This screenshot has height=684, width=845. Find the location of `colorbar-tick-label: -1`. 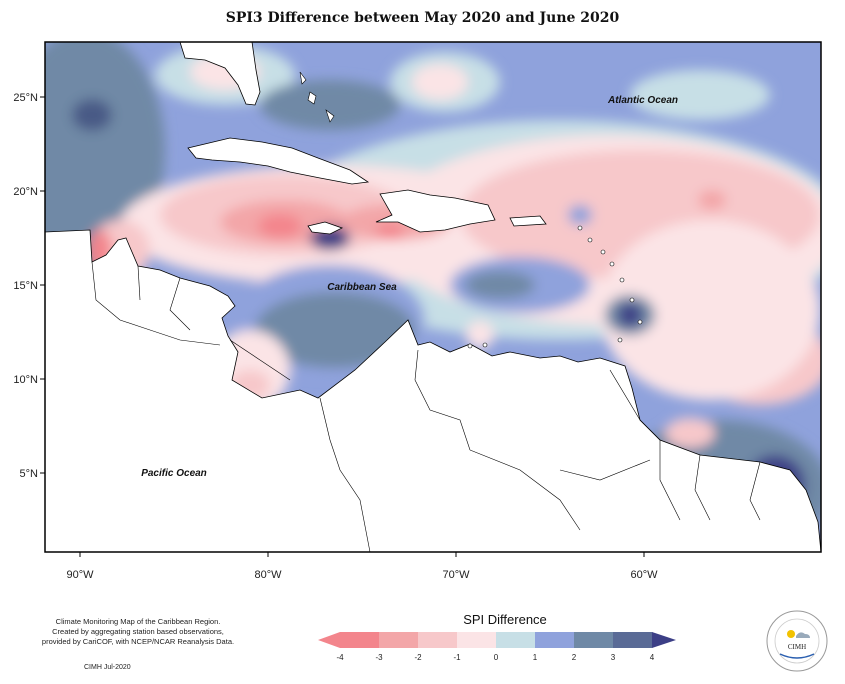

colorbar-tick-label: -1 is located at coordinates (457, 657).